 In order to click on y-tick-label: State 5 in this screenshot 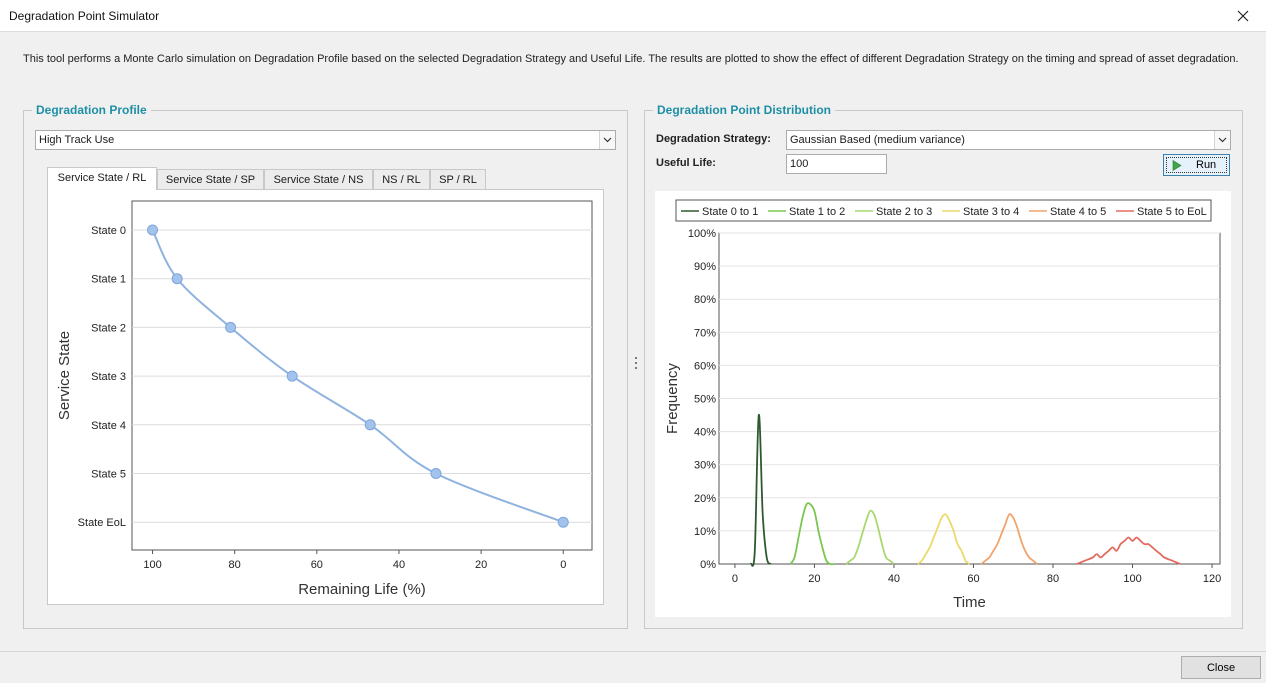, I will do `click(108, 475)`.